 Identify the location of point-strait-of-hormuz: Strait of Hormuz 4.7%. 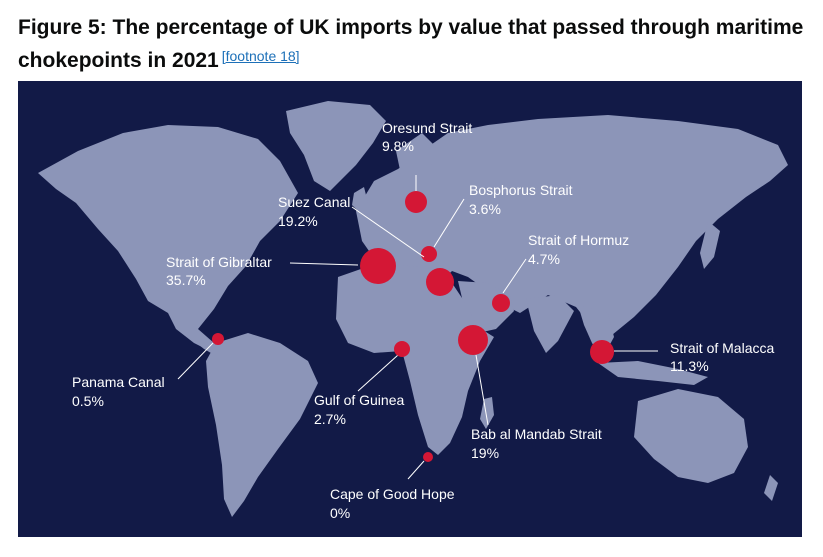
(560, 272).